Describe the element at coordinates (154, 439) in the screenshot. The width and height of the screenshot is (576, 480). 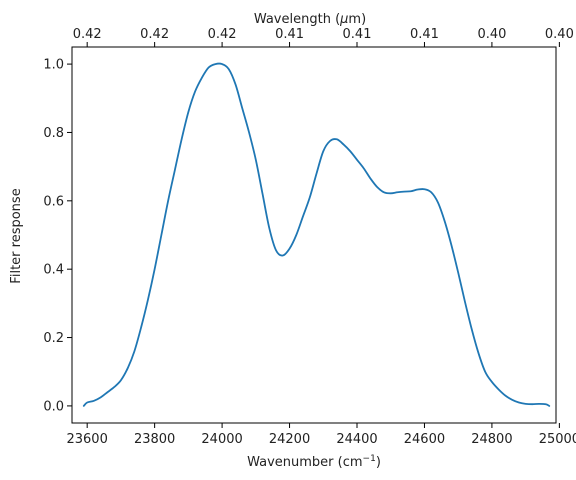
I see `x-tick-label: 23800` at that location.